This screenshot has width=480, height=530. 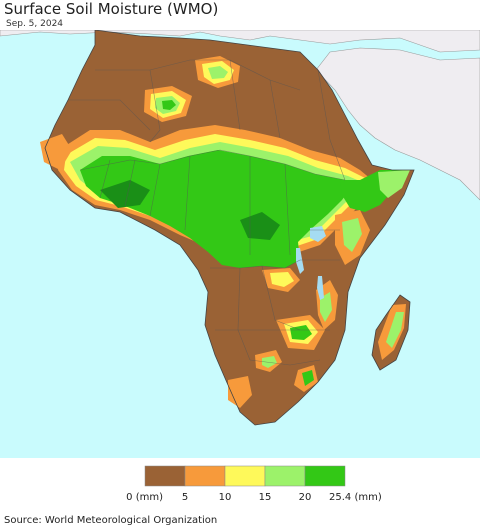 I want to click on lake-tanganyika, so click(x=300, y=261).